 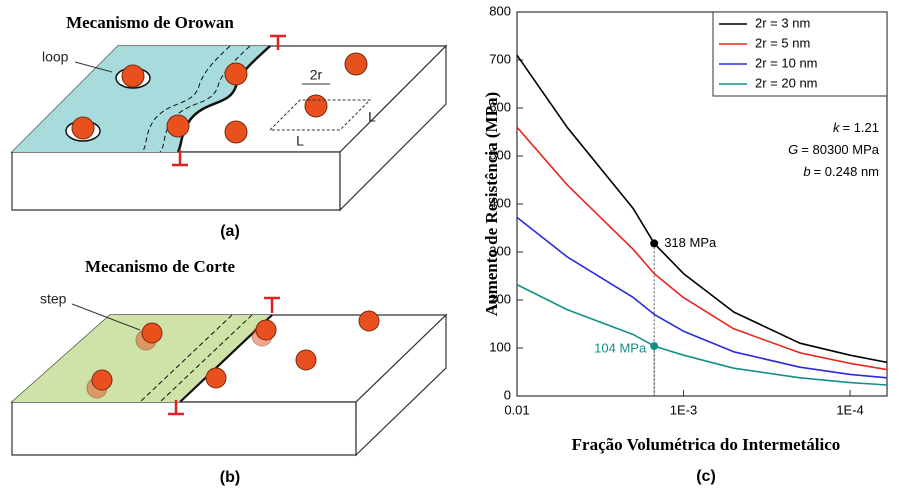 I want to click on legend-label: 2r = 5 nm, so click(x=782, y=42).